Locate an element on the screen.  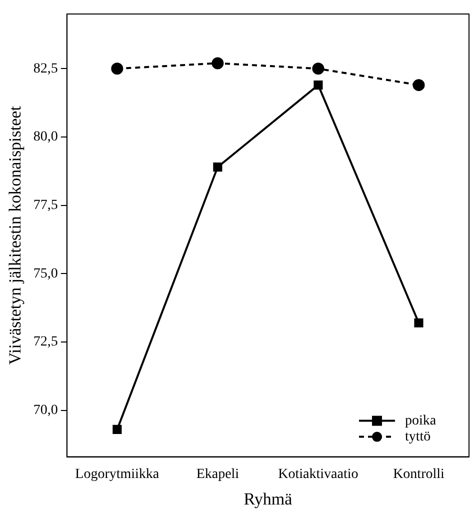
x-tick-label: Kotiaktivaatio is located at coordinates (318, 474).